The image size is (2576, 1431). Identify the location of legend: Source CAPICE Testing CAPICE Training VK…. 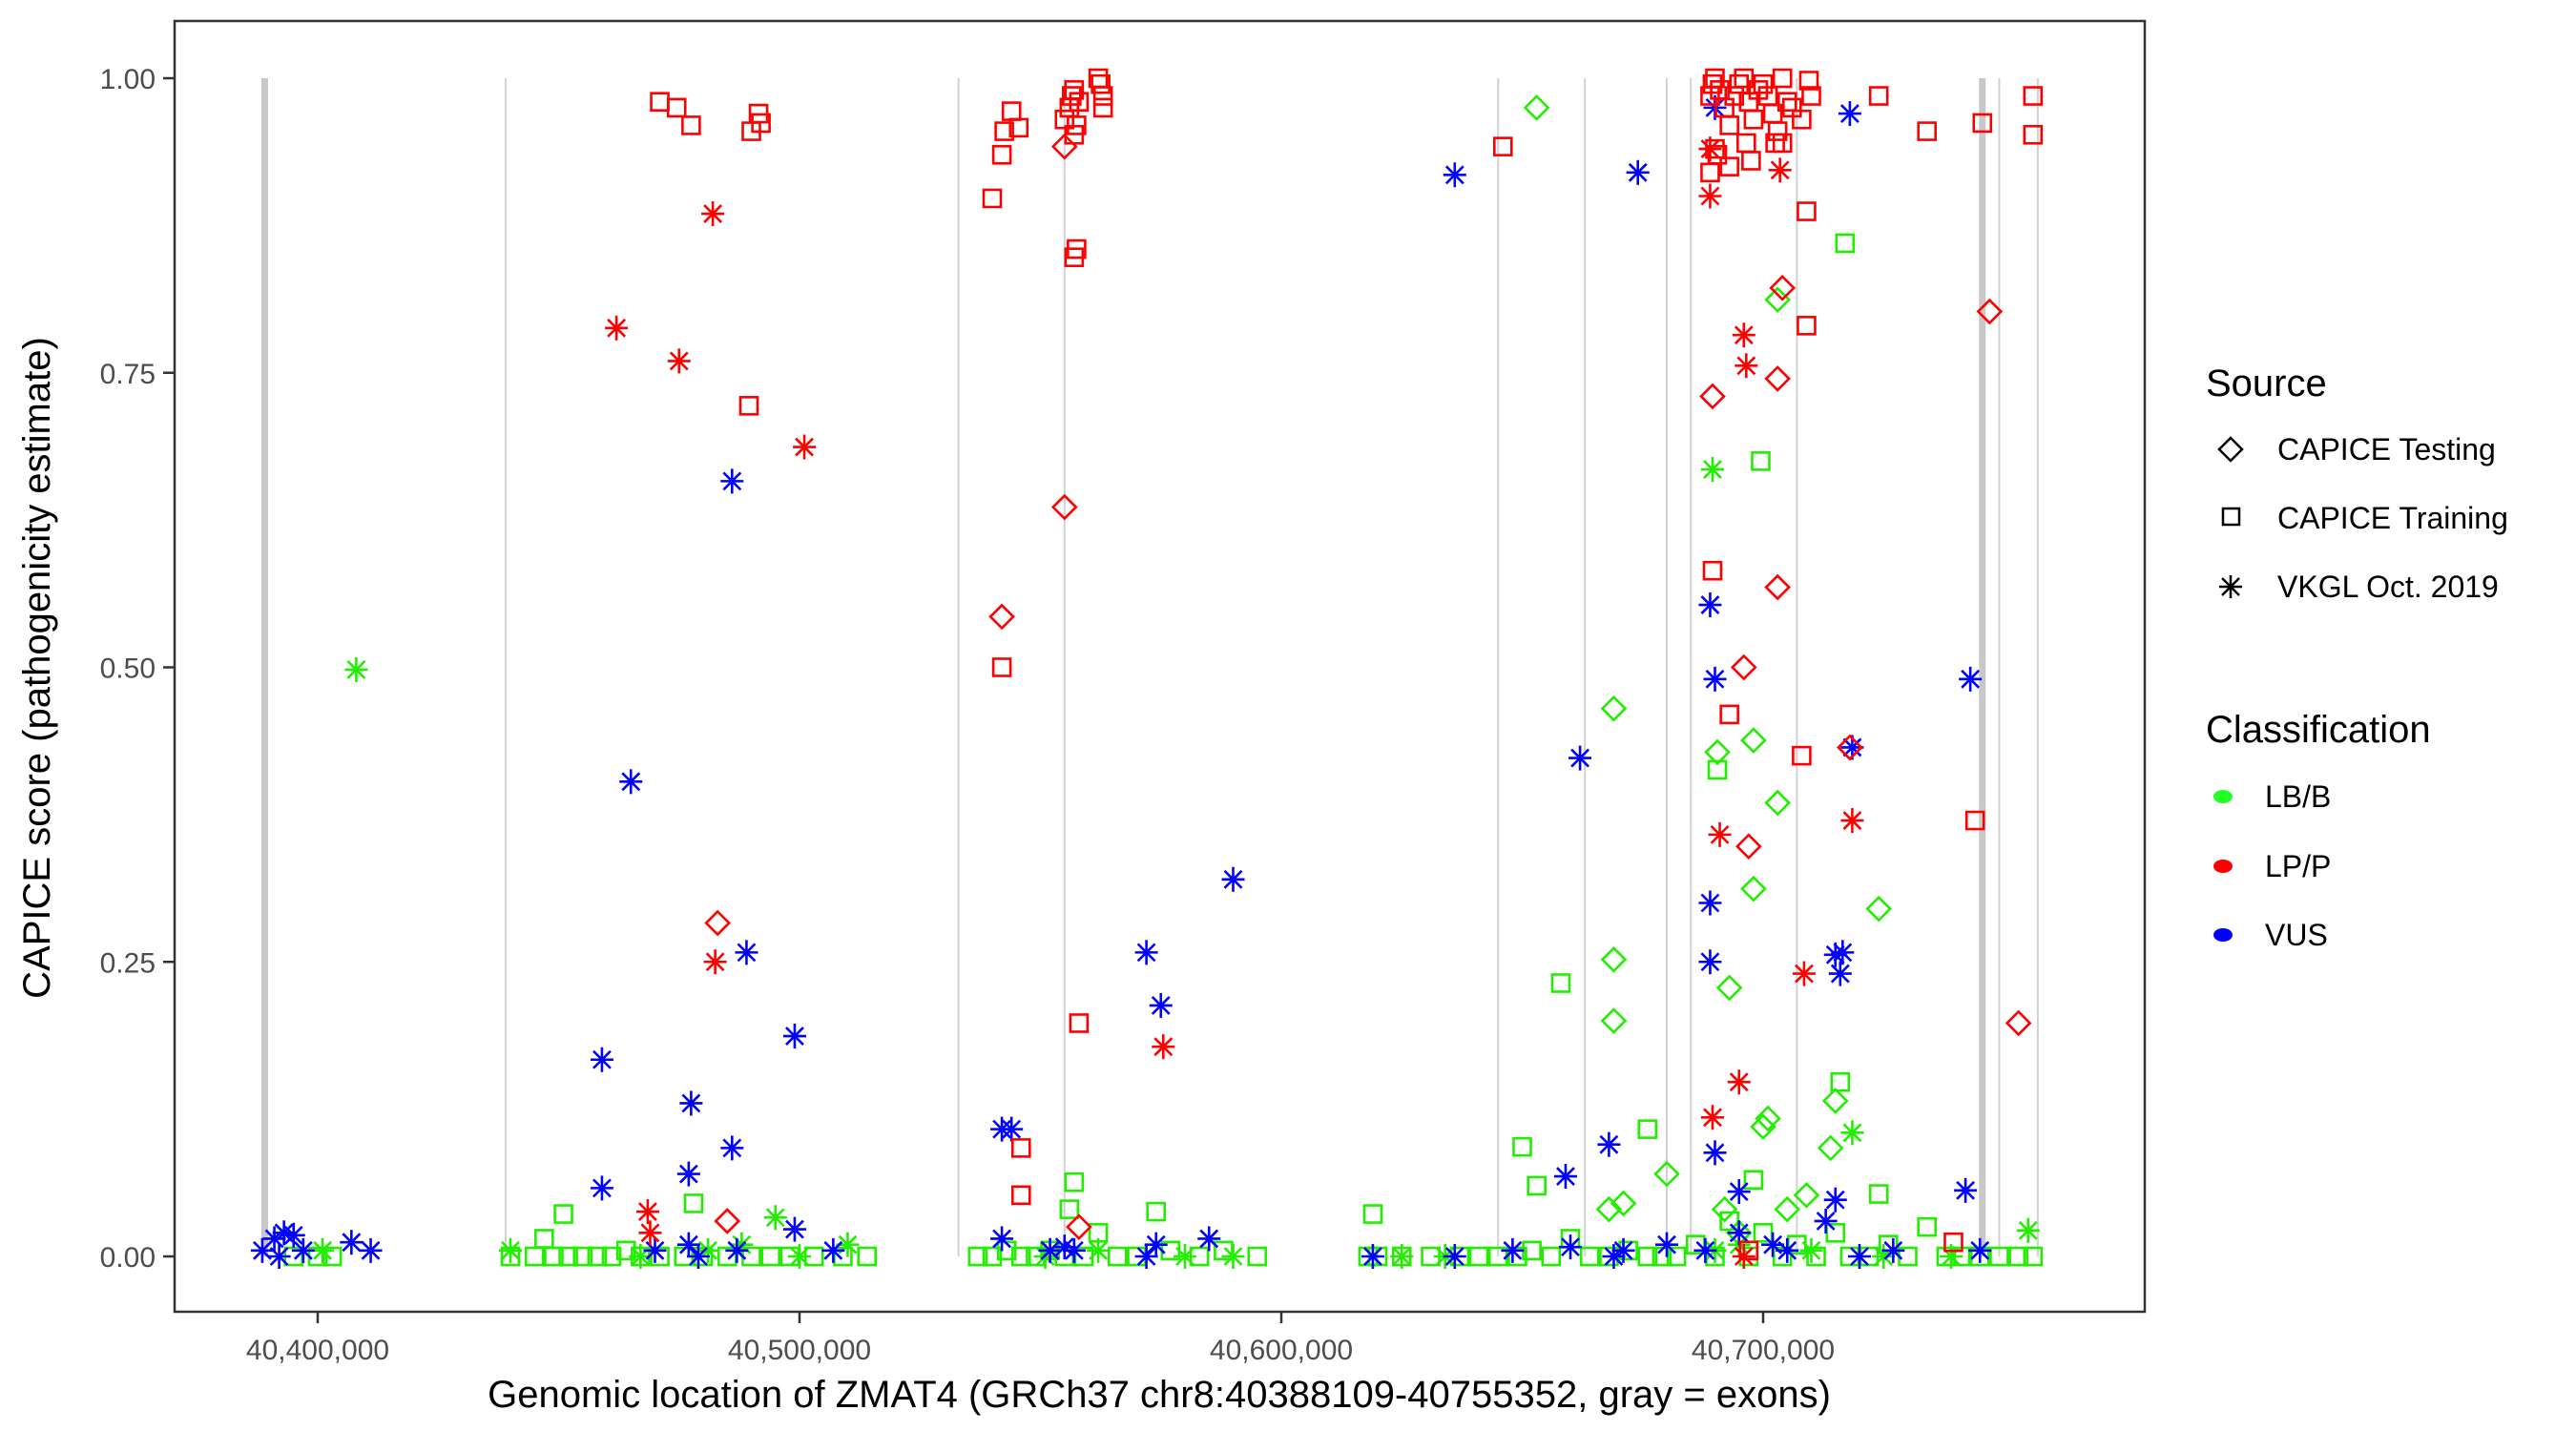
(2357, 657).